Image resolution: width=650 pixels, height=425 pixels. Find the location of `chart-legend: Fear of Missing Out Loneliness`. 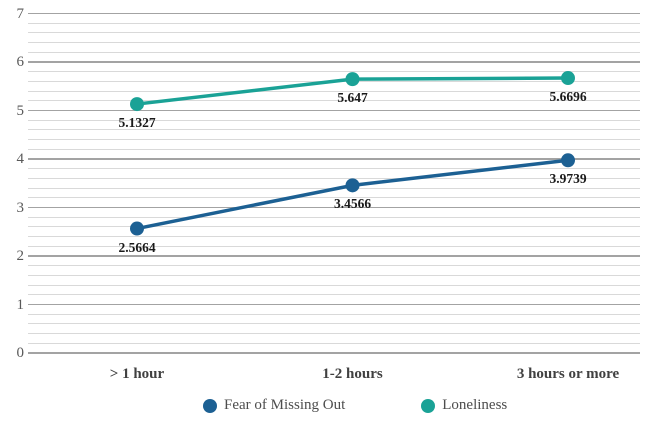

chart-legend: Fear of Missing Out Loneliness is located at coordinates (355, 405).